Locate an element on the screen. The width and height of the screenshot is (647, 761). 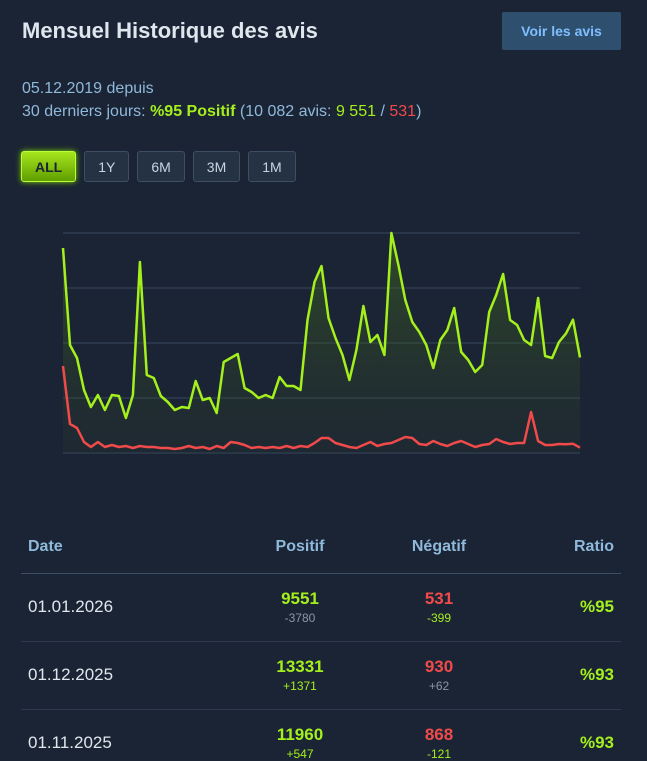
range-button: 1M is located at coordinates (272, 166).